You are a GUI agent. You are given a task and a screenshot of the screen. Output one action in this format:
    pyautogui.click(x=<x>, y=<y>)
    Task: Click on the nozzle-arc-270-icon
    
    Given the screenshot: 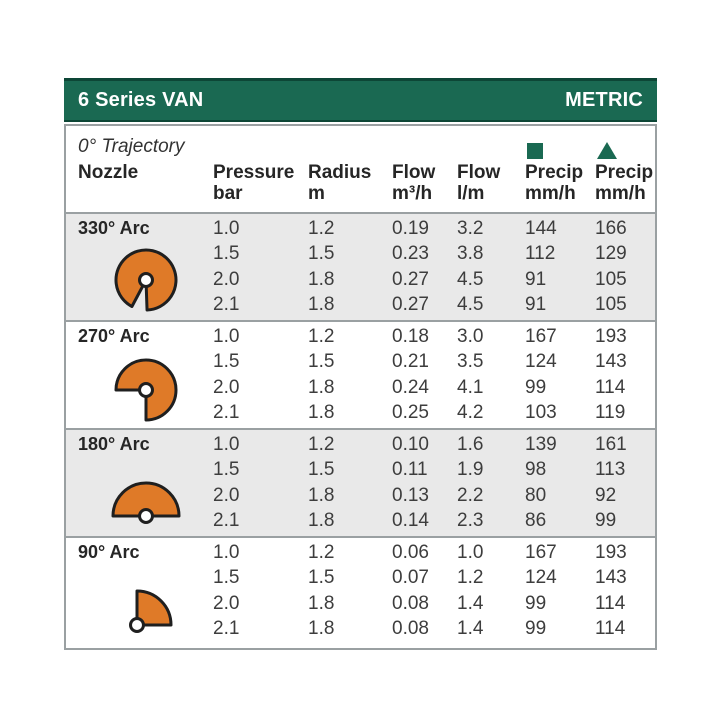 What is the action you would take?
    pyautogui.click(x=145, y=388)
    